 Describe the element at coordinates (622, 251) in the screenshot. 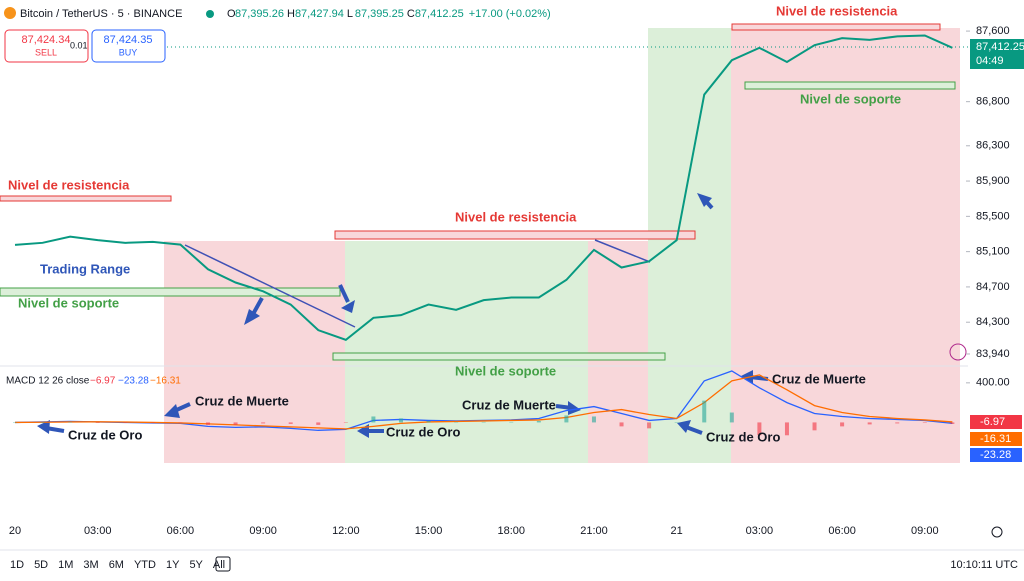

I see `trend-line` at that location.